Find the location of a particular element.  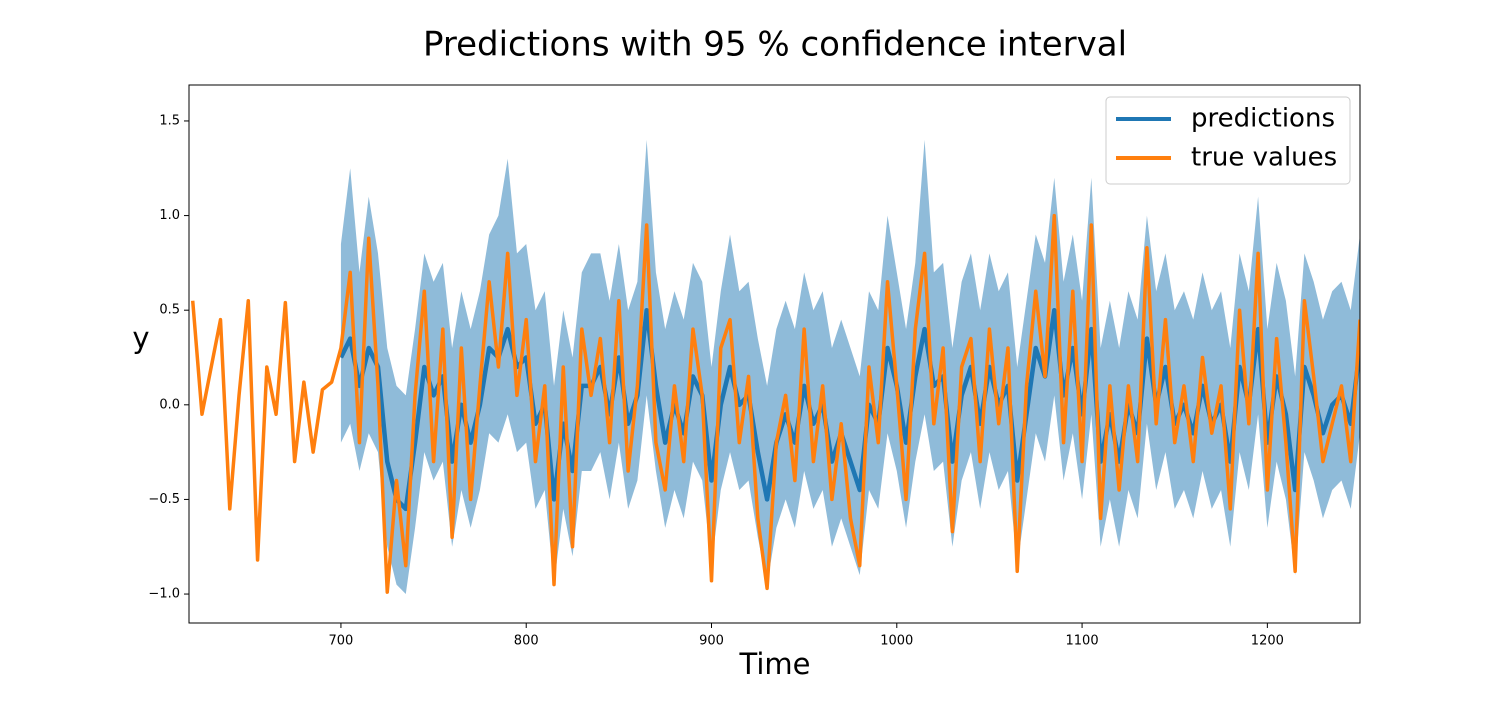

y-tick-label: 0.0 is located at coordinates (169, 404).